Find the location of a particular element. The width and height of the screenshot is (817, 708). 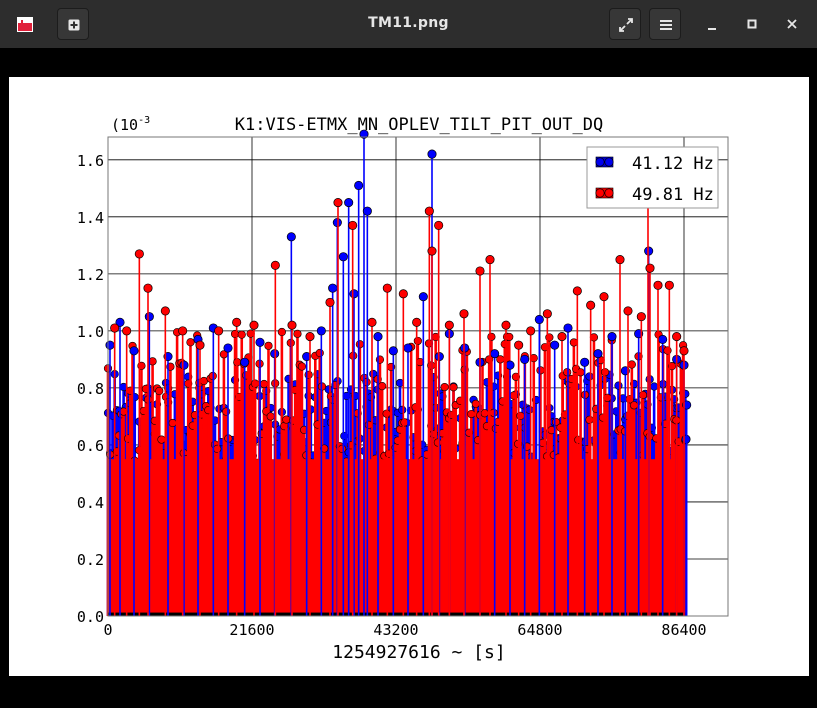

menu-button is located at coordinates (665, 24).